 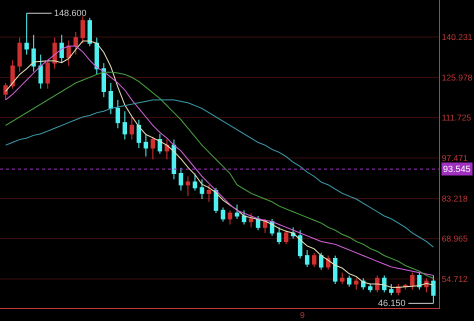 What do you see at coordinates (455, 158) in the screenshot?
I see `y-tick-label: 97.471` at bounding box center [455, 158].